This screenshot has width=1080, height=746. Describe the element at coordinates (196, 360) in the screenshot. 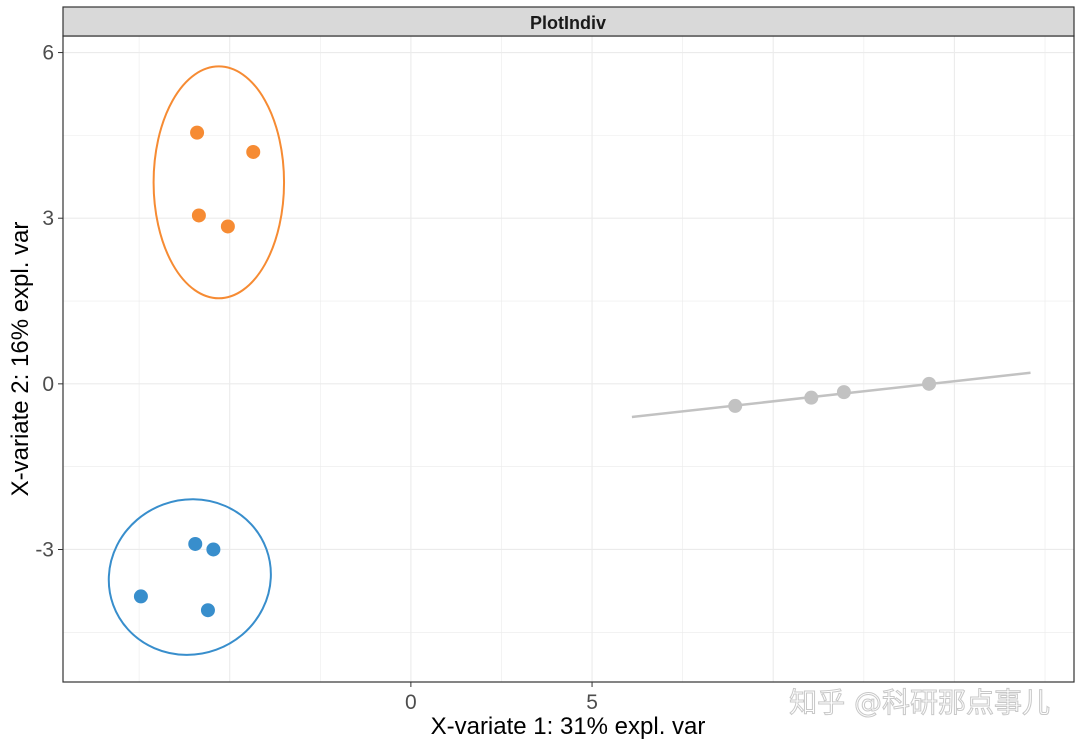

I see `group-ellipses` at that location.